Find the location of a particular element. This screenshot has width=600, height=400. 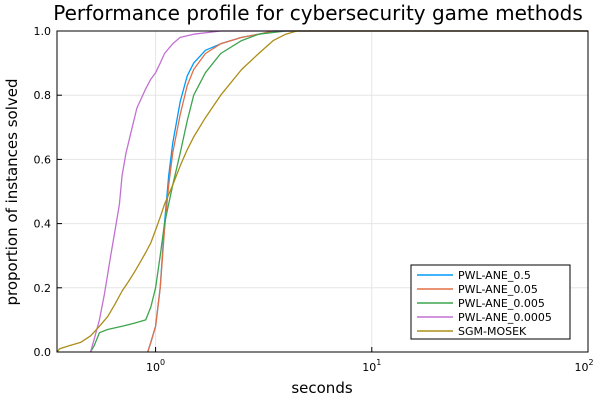

legend-label-sgm-mosek: SGM-MOSEK is located at coordinates (492, 331).